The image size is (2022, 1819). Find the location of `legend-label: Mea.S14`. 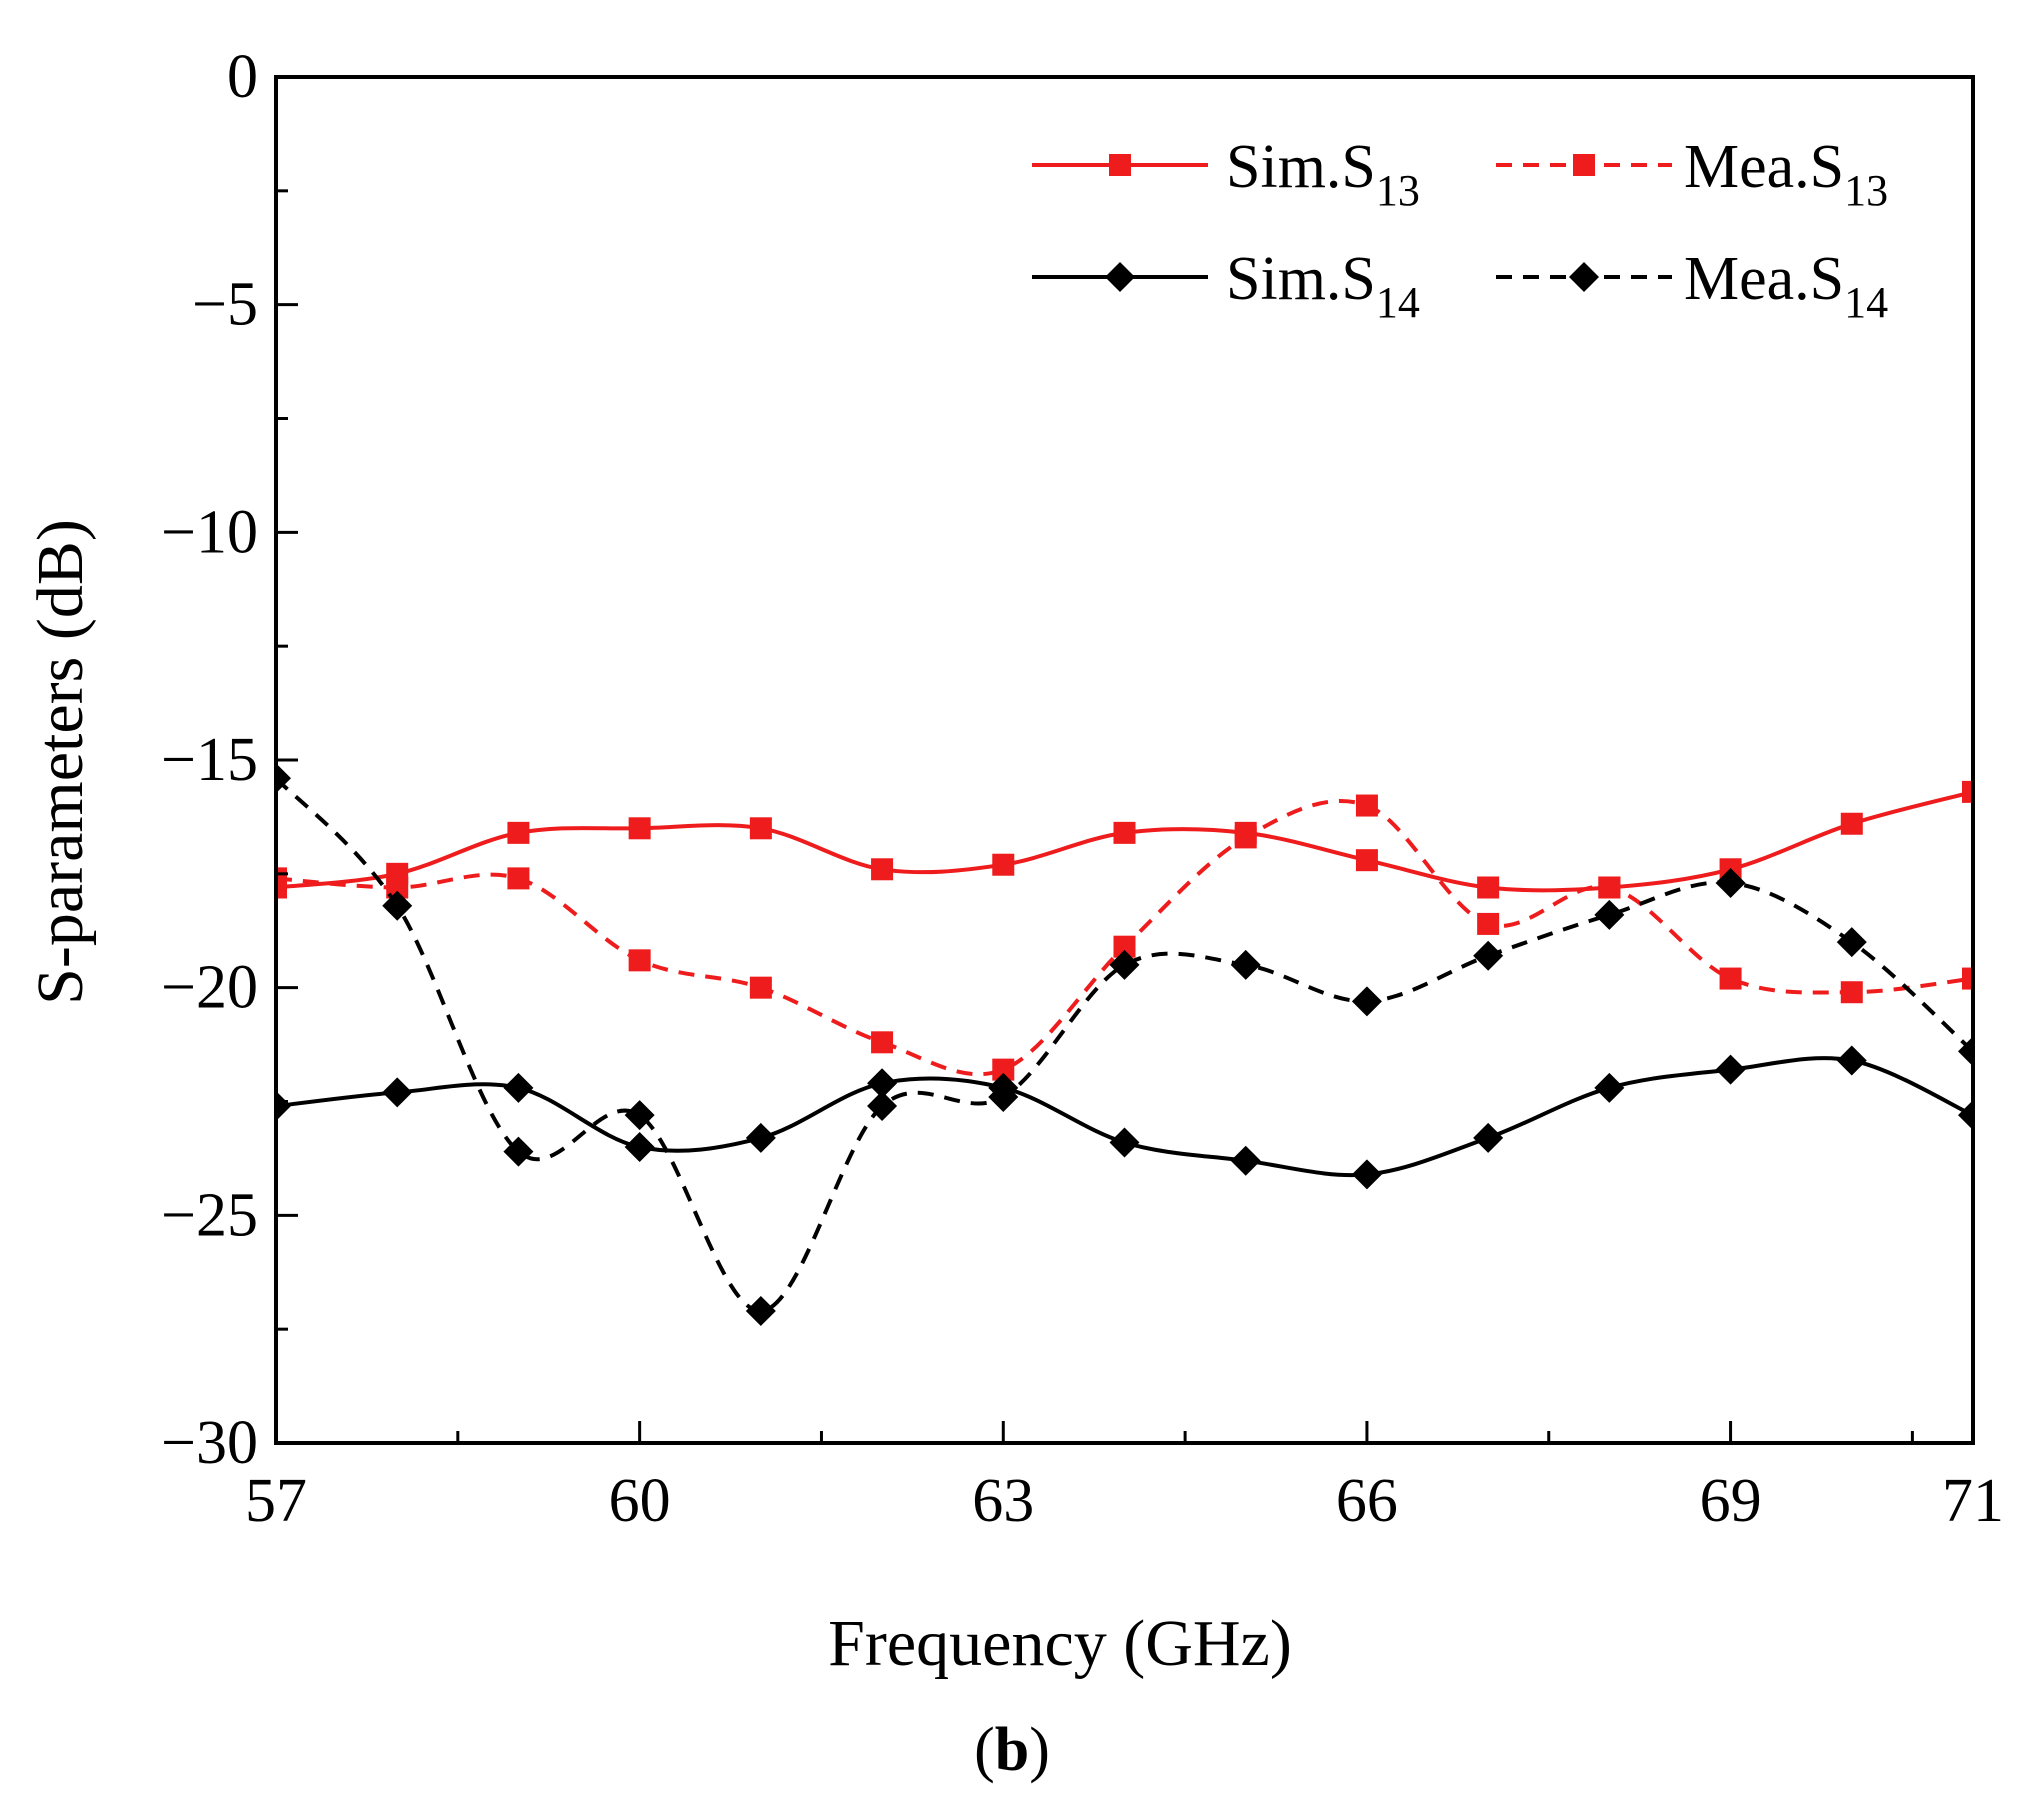

legend-label: Mea.S14 is located at coordinates (1786, 286).